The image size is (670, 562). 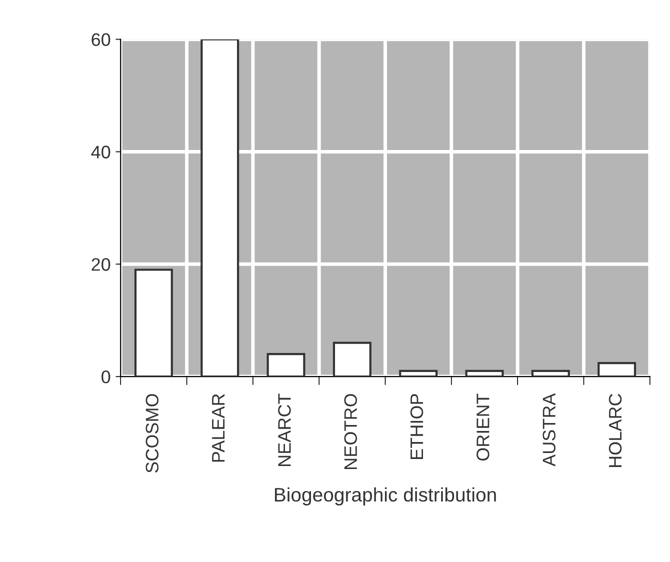 I want to click on x-tick-label: NEOTRO, so click(x=351, y=431).